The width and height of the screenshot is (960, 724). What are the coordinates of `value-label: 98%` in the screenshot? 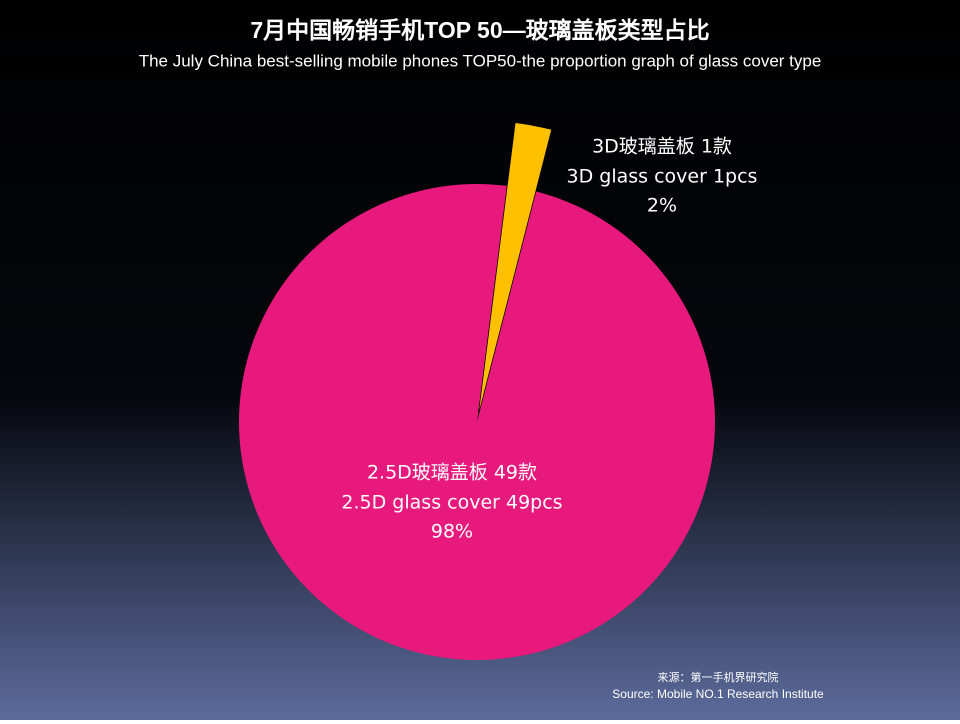 It's located at (452, 532).